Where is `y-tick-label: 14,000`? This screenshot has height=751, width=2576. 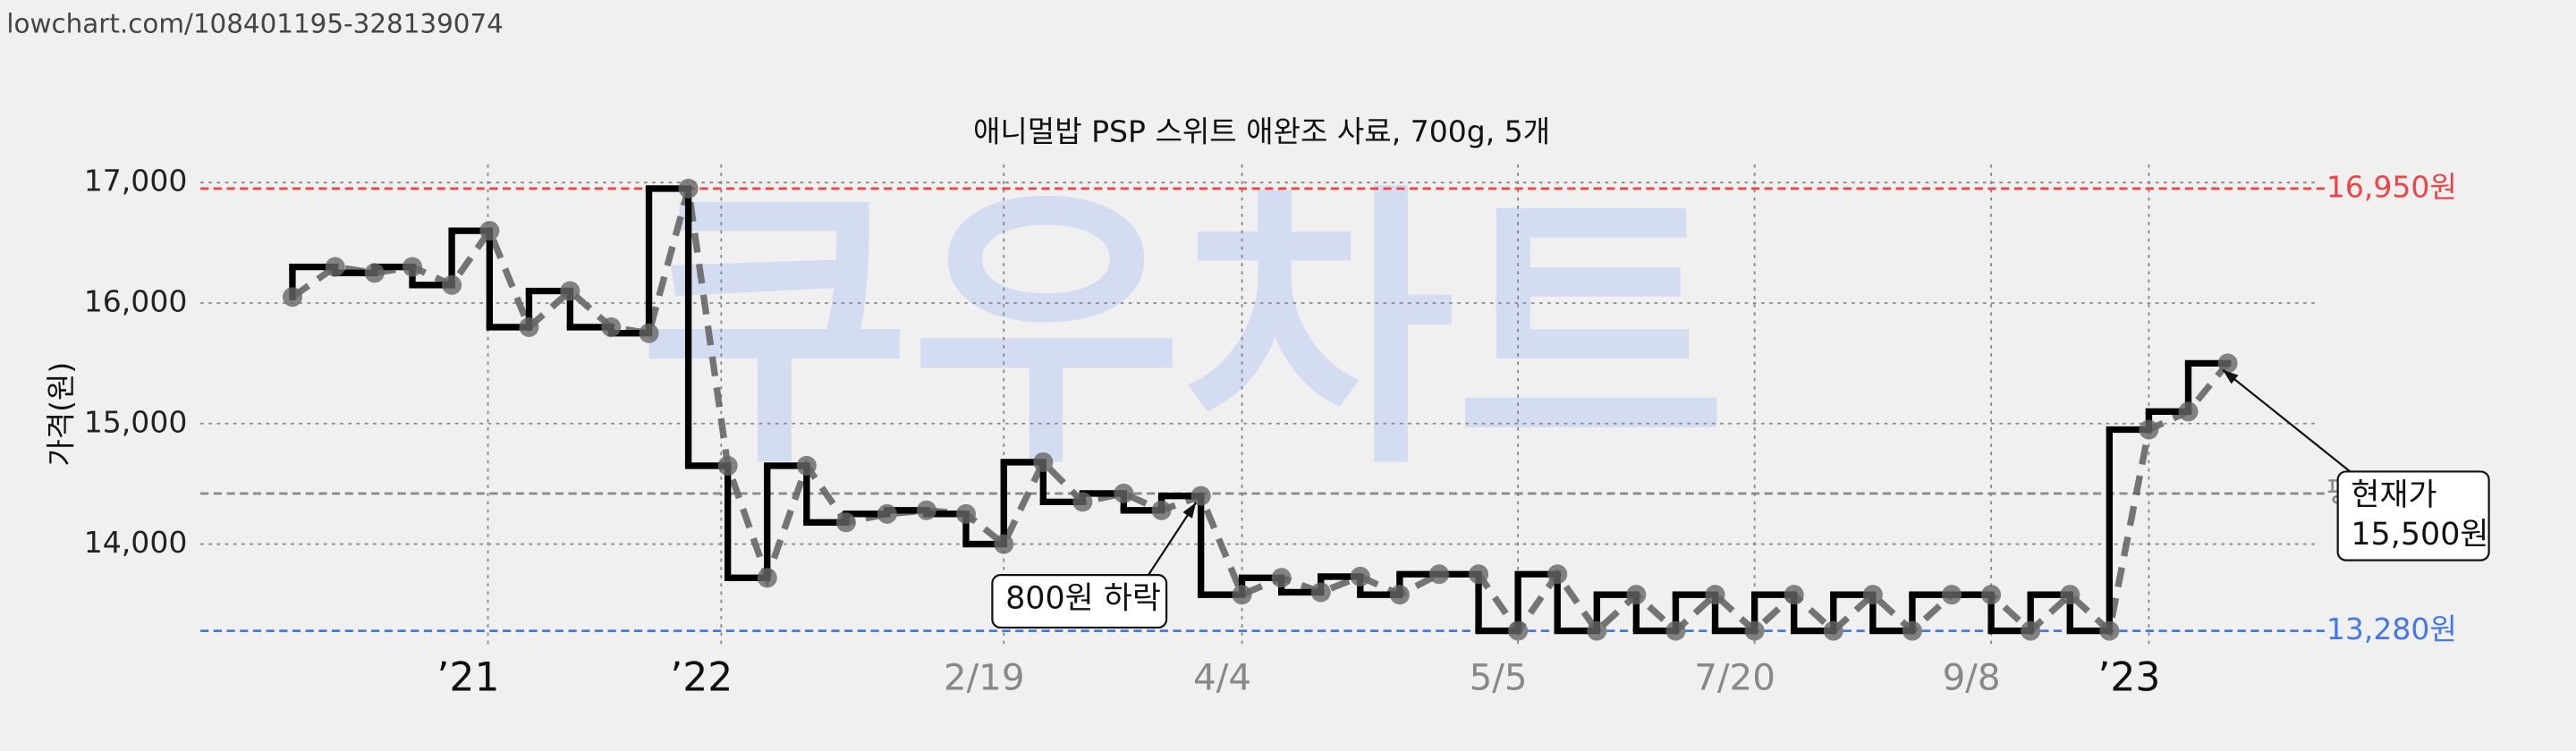
y-tick-label: 14,000 is located at coordinates (136, 542).